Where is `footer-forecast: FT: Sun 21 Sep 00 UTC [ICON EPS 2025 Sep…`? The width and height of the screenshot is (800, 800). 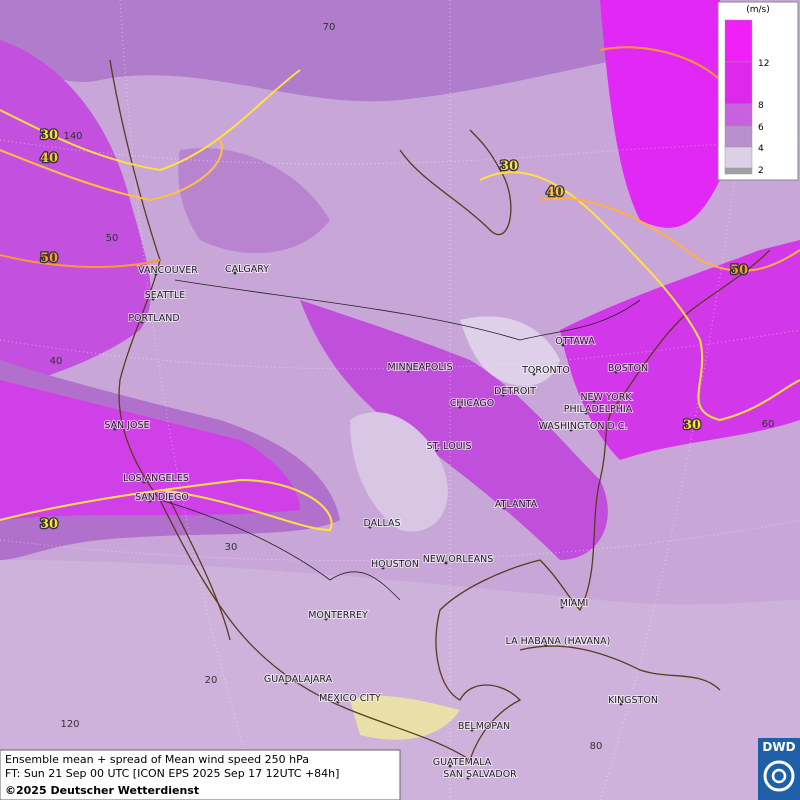 footer-forecast: FT: Sun 21 Sep 00 UTC [ICON EPS 2025 Sep… is located at coordinates (172, 773).